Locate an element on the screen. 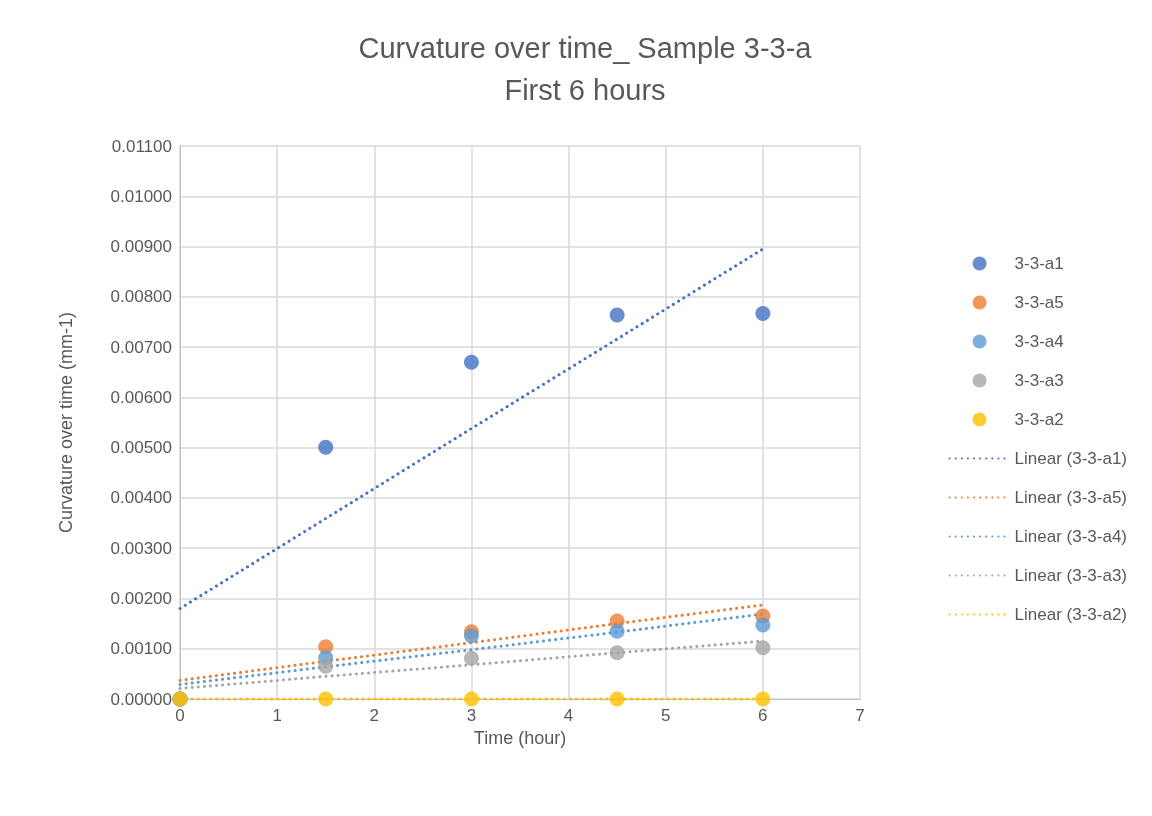 This screenshot has width=1152, height=816. legend-label: Linear (3-3-a3) is located at coordinates (1071, 575).